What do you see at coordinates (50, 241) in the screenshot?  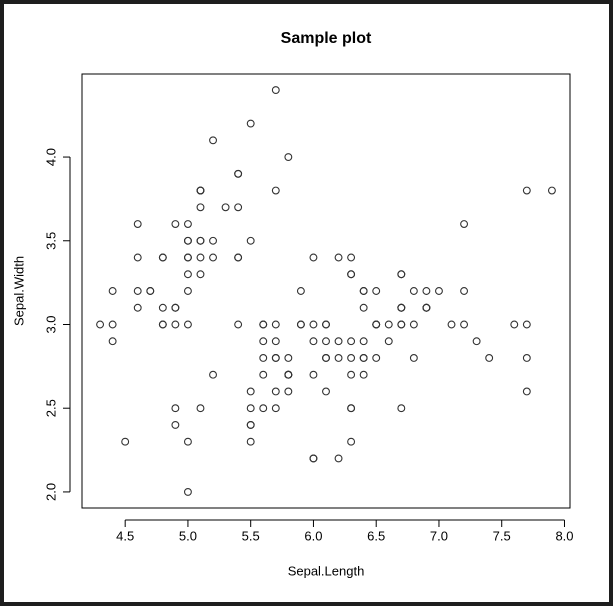 I see `y-tick-label: 3.5` at bounding box center [50, 241].